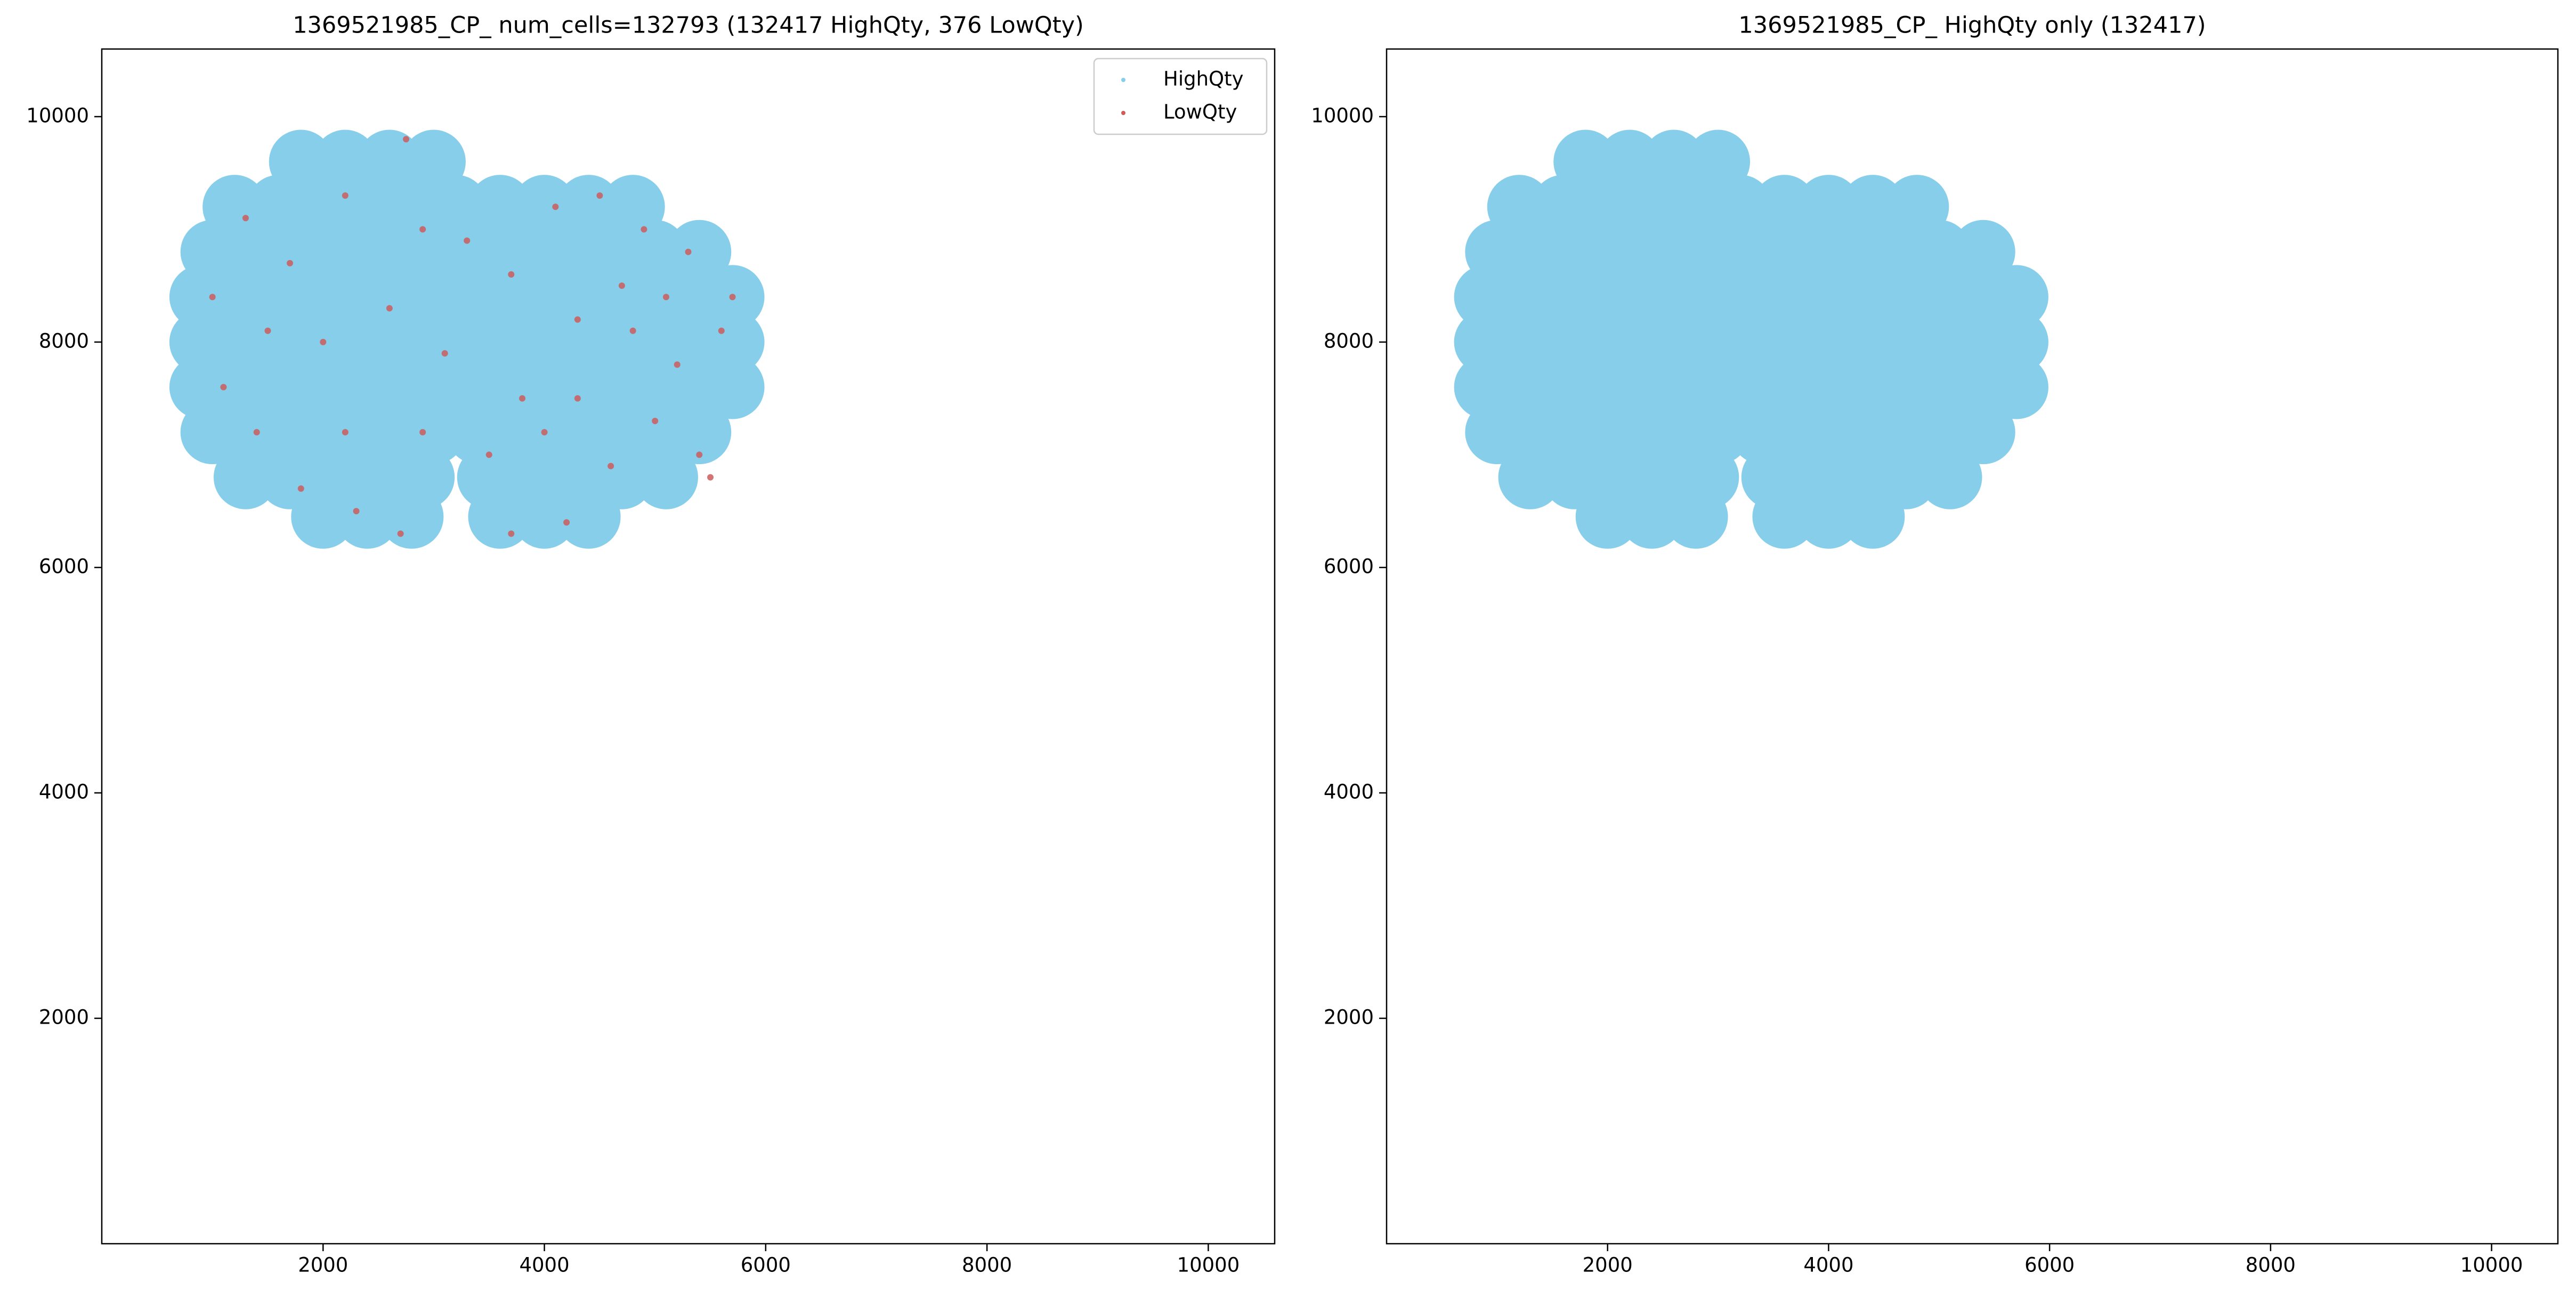 This screenshot has height=1297, width=2576. I want to click on legend-label: LowQty, so click(1200, 112).